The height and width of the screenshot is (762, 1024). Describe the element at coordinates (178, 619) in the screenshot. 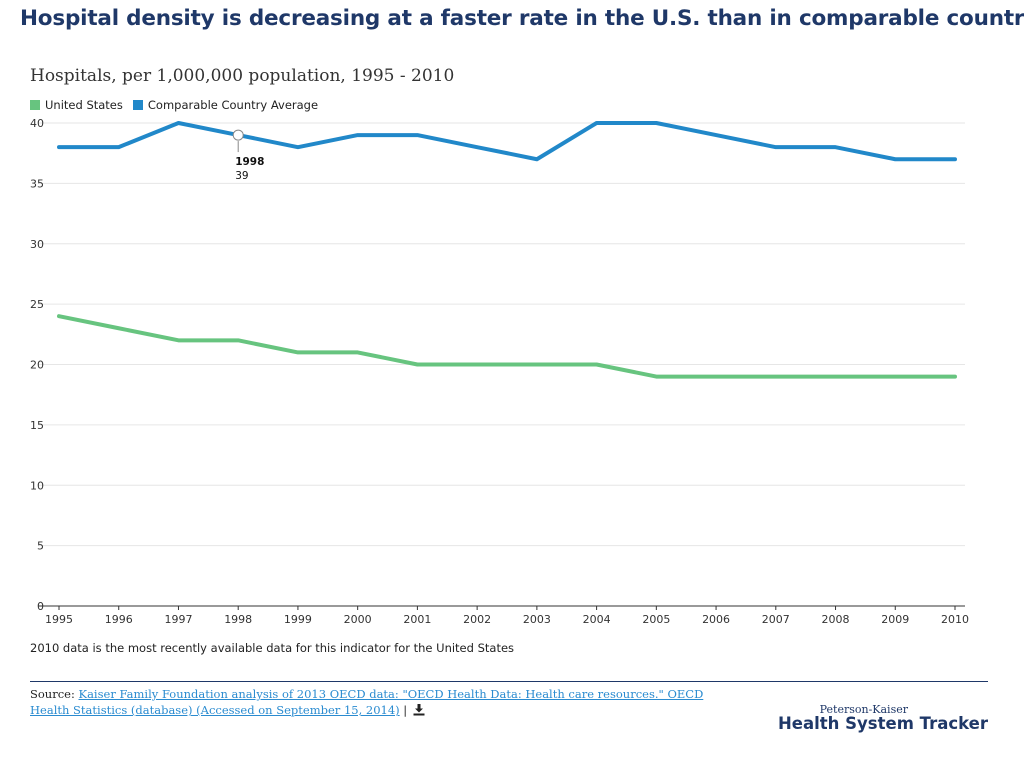

I see `x-tick-label-1997: 1997` at that location.